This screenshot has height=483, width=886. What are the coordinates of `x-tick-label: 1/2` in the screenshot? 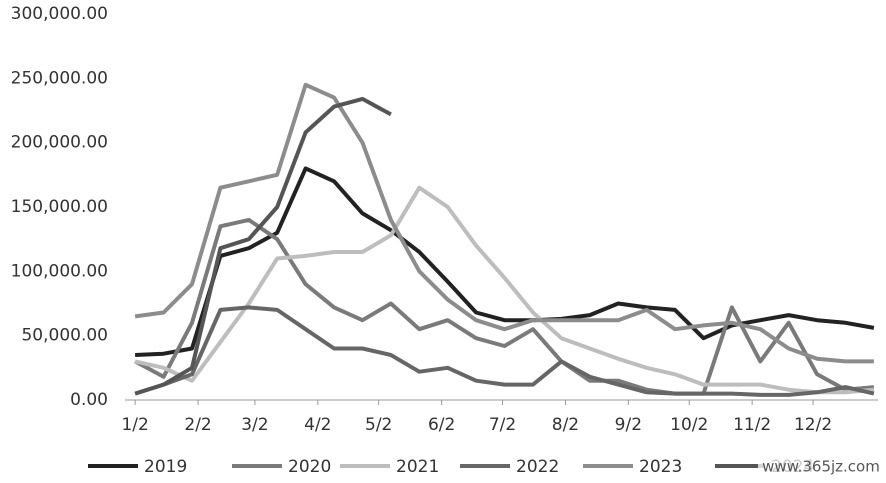 It's located at (134, 425).